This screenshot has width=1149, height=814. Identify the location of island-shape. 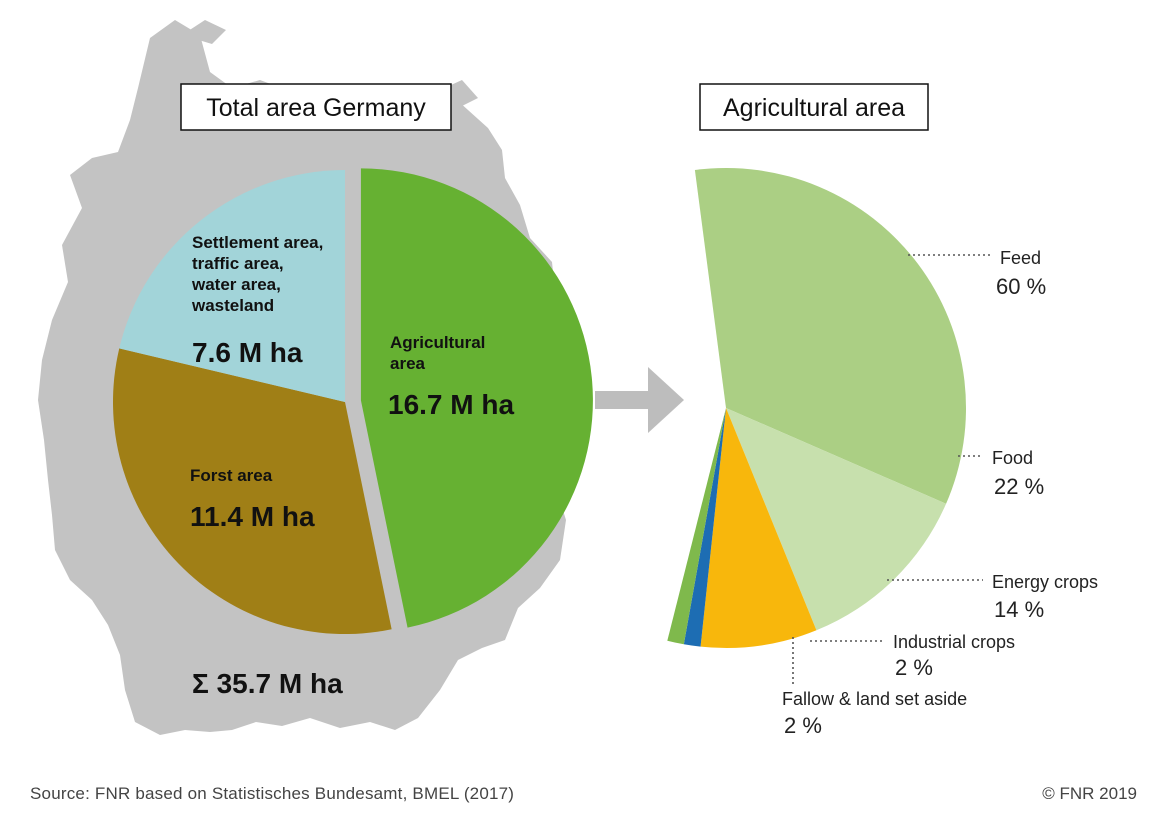
(204, 32).